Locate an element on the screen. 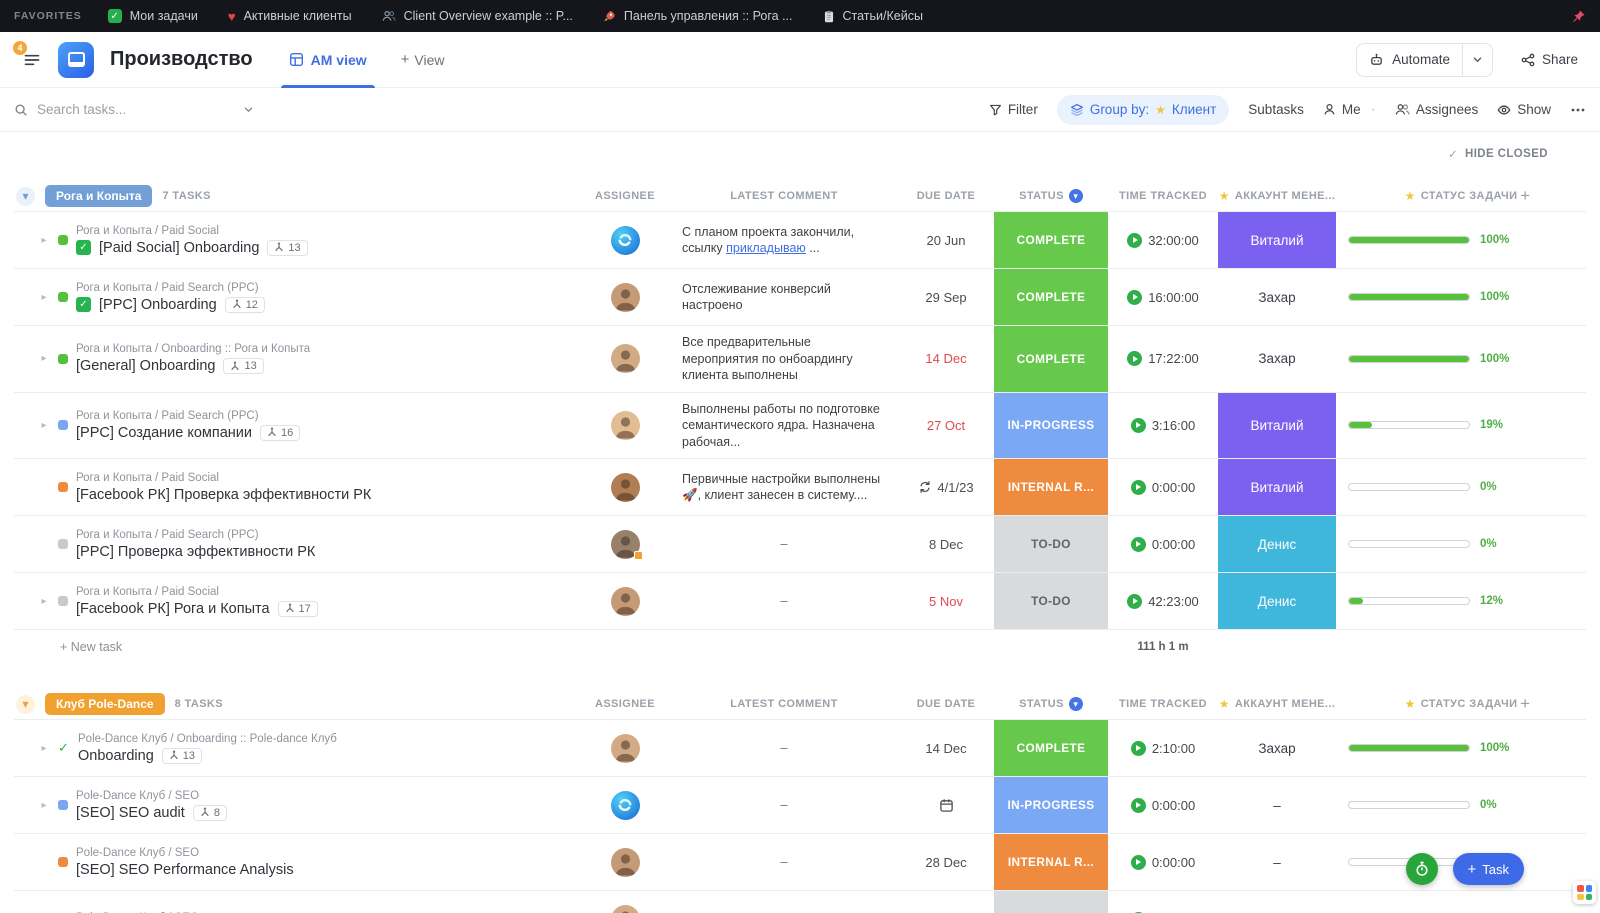 The height and width of the screenshot is (913, 1600). column-header: СТАТУС ЗАДАЧИ is located at coordinates (1461, 704).